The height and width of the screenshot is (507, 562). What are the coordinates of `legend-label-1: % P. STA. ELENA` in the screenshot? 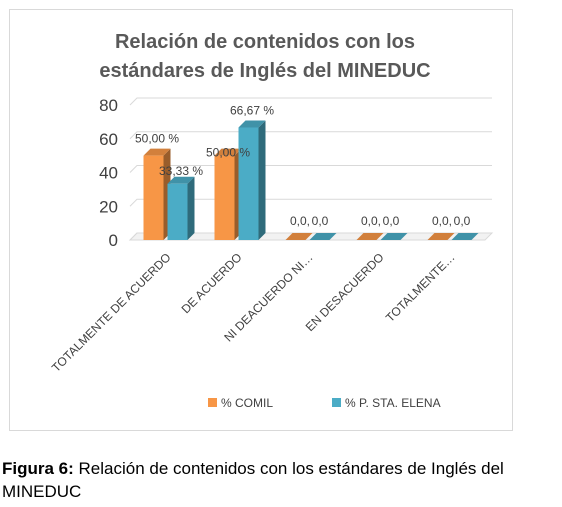 It's located at (393, 403).